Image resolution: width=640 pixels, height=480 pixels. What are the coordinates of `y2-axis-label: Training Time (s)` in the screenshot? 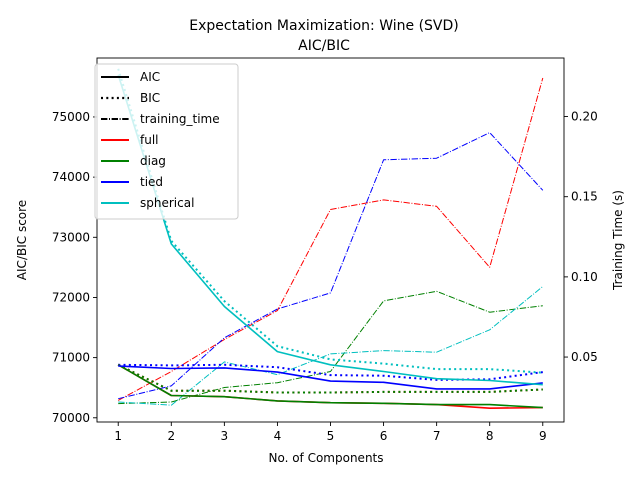 It's located at (618, 240).